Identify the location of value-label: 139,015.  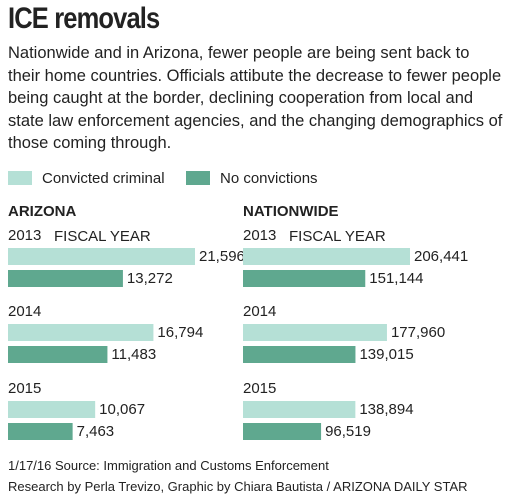
(386, 354).